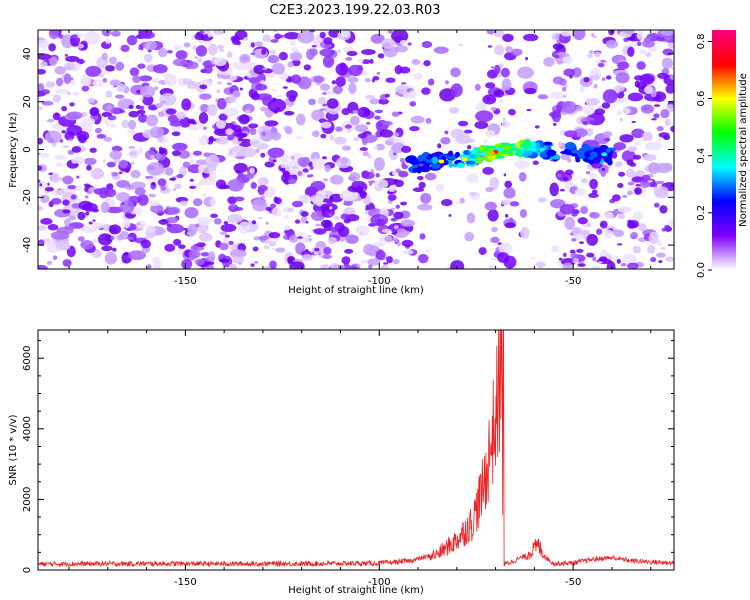 This screenshot has height=600, width=750. I want to click on colorbar-gradient, so click(724, 150).